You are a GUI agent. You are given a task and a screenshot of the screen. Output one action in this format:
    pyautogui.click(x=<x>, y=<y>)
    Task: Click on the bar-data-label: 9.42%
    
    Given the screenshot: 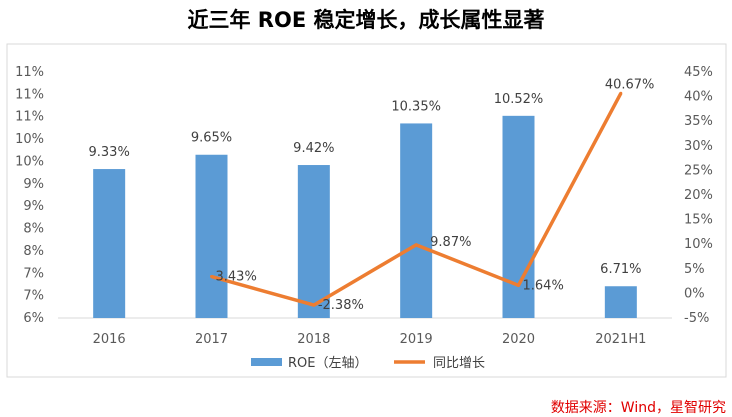 What is the action you would take?
    pyautogui.click(x=313, y=148)
    